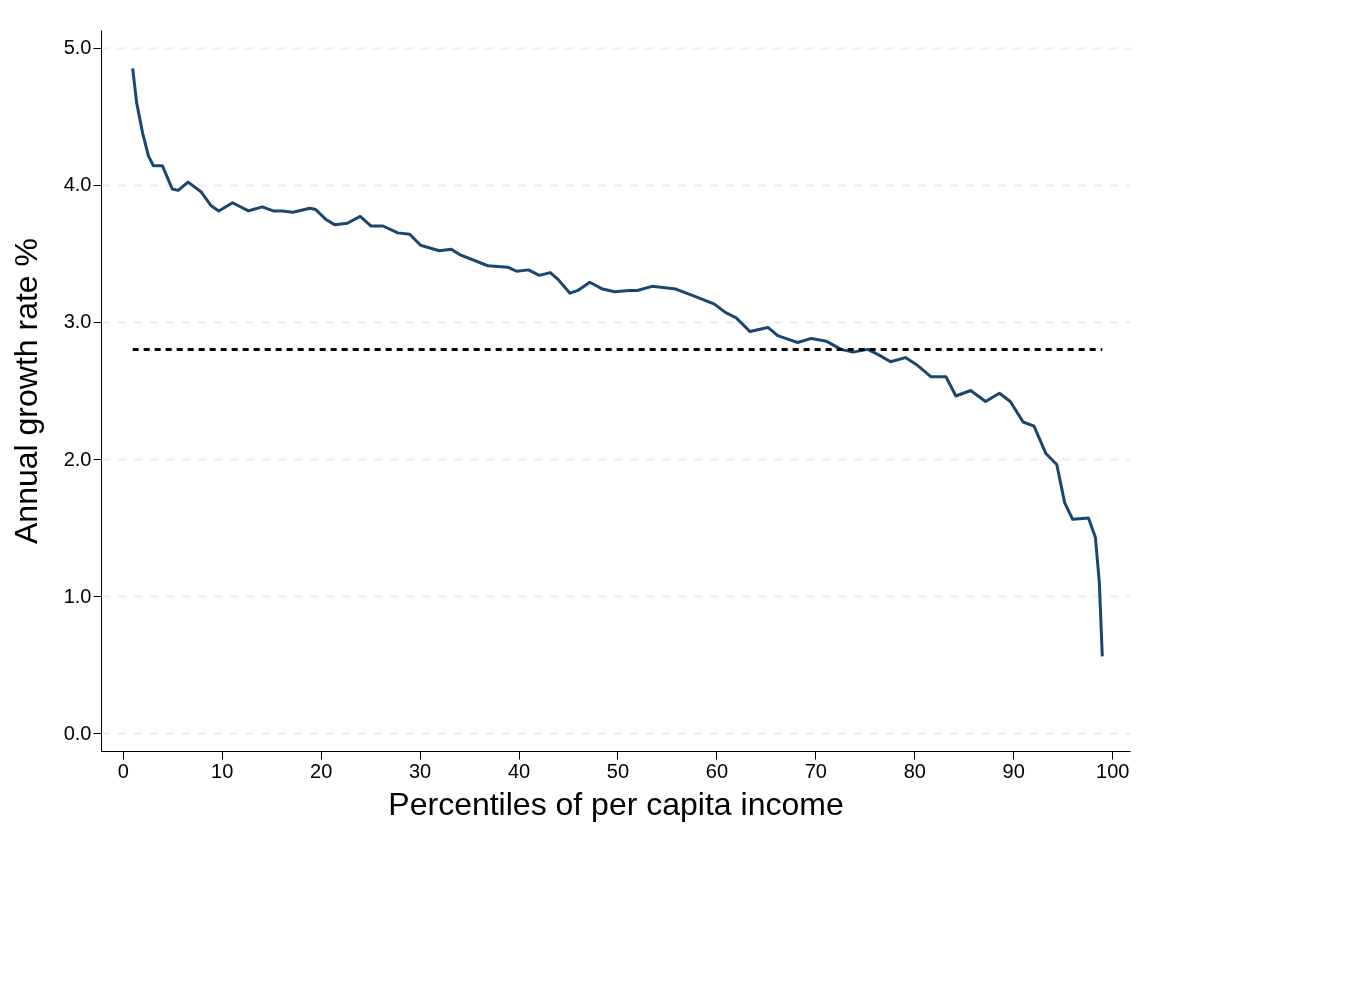  I want to click on x-tick-label: 100, so click(1113, 770).